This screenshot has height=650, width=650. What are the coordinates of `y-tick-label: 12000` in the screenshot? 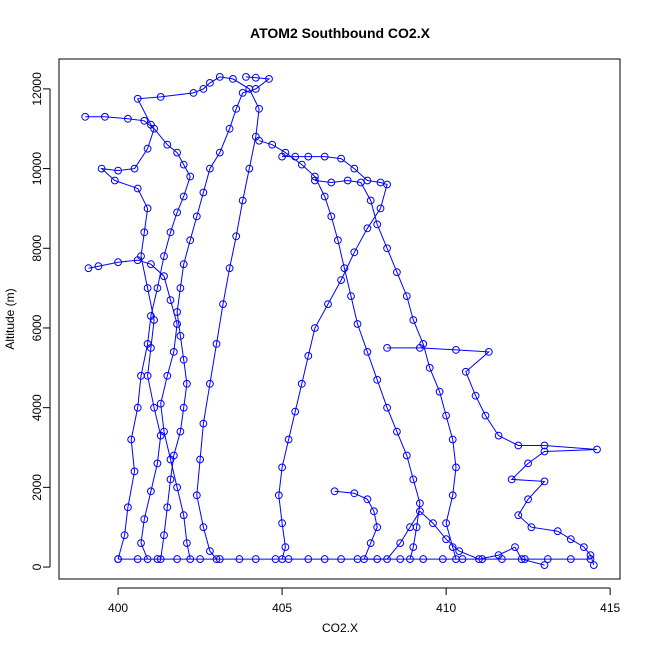 It's located at (37, 89).